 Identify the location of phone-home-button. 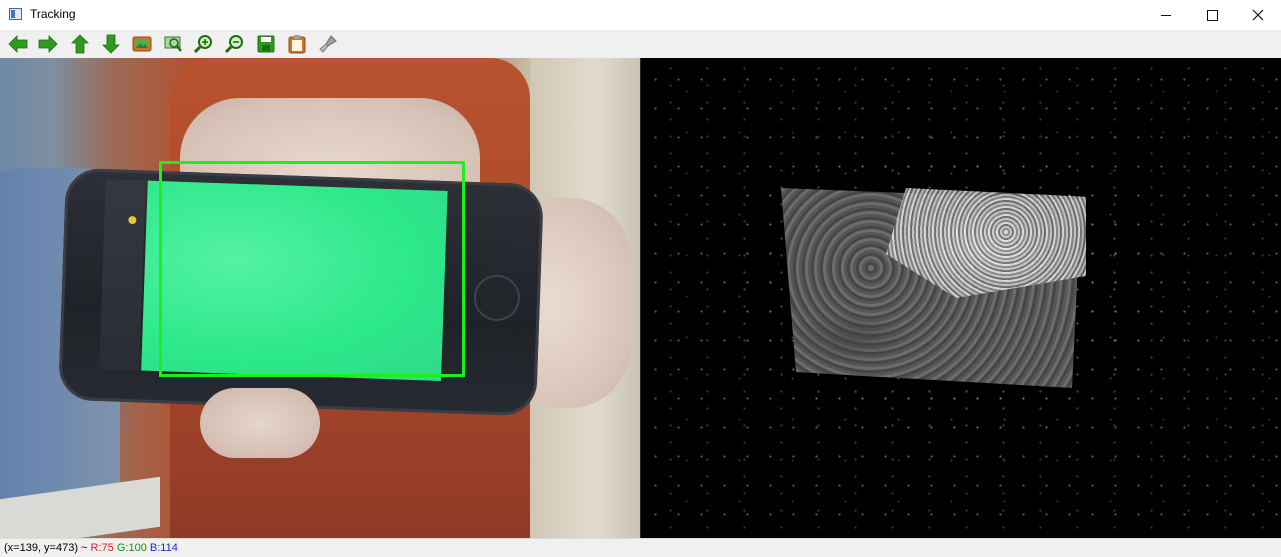
(497, 298).